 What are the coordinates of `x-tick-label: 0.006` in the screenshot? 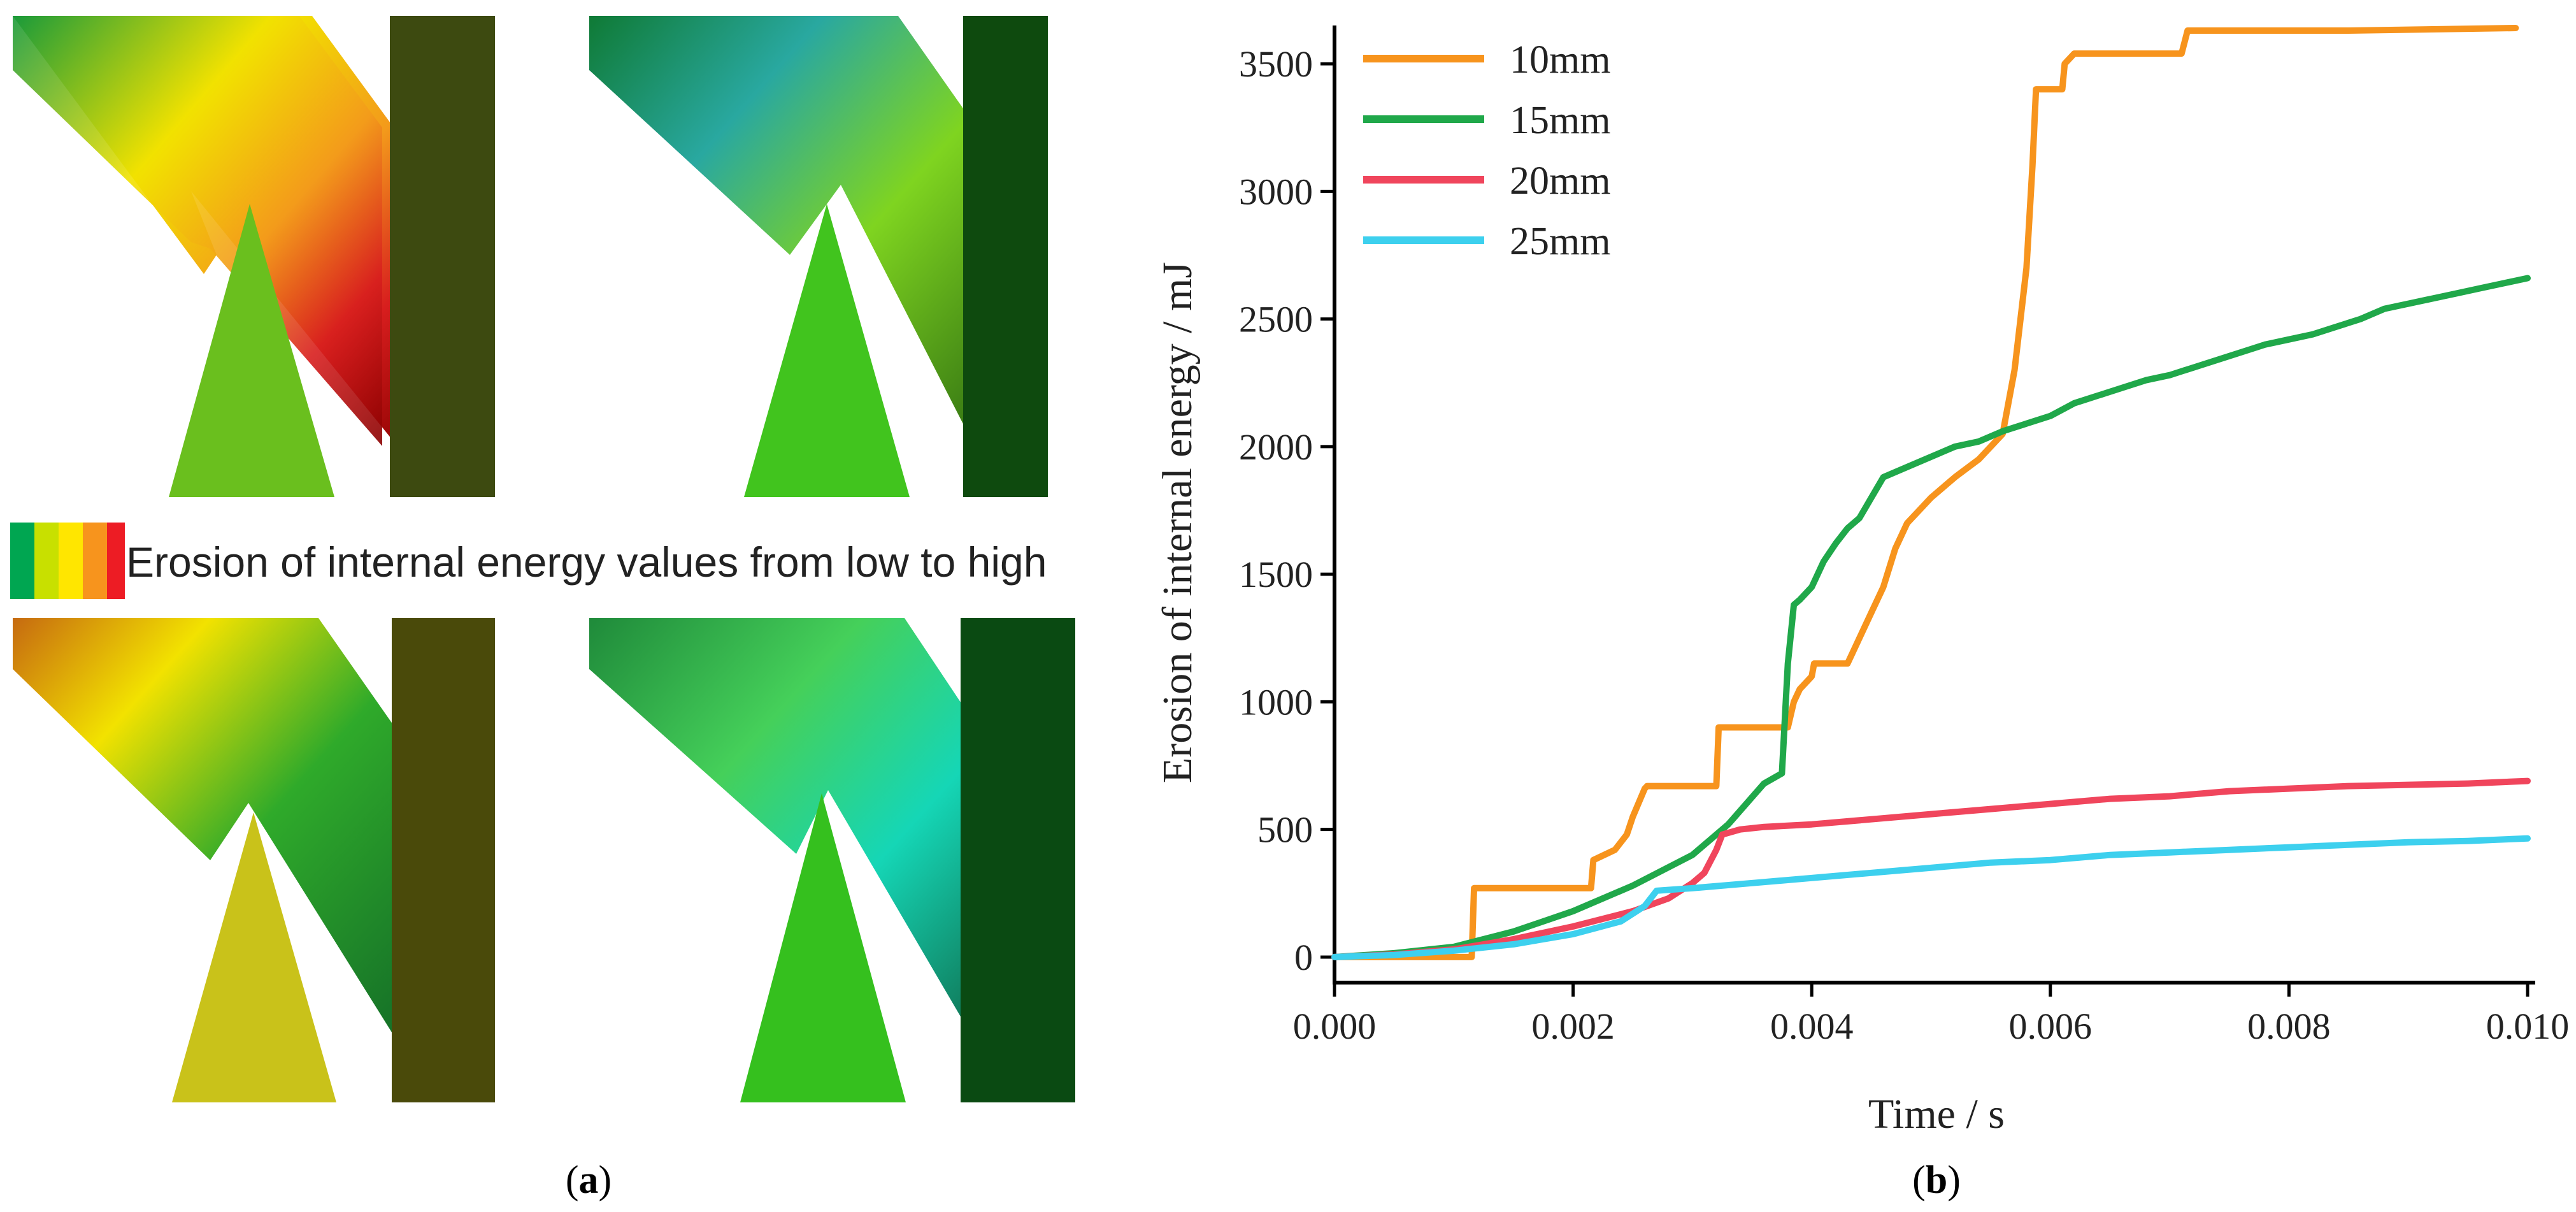 It's located at (2051, 1026).